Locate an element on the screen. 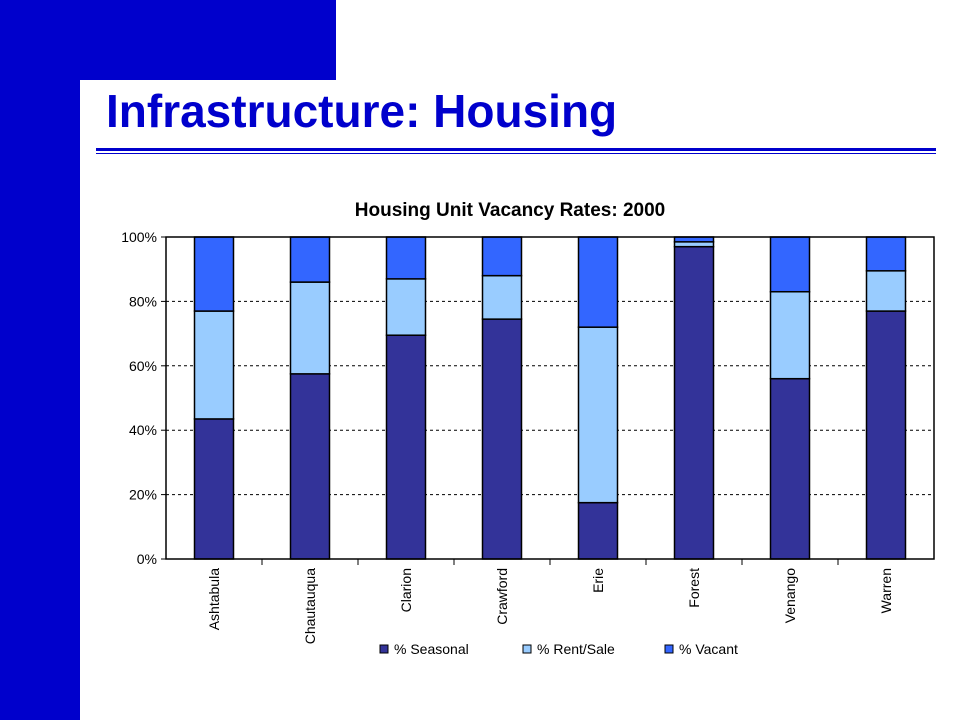 Image resolution: width=960 pixels, height=720 pixels. y-tick-label: 40% is located at coordinates (143, 430).